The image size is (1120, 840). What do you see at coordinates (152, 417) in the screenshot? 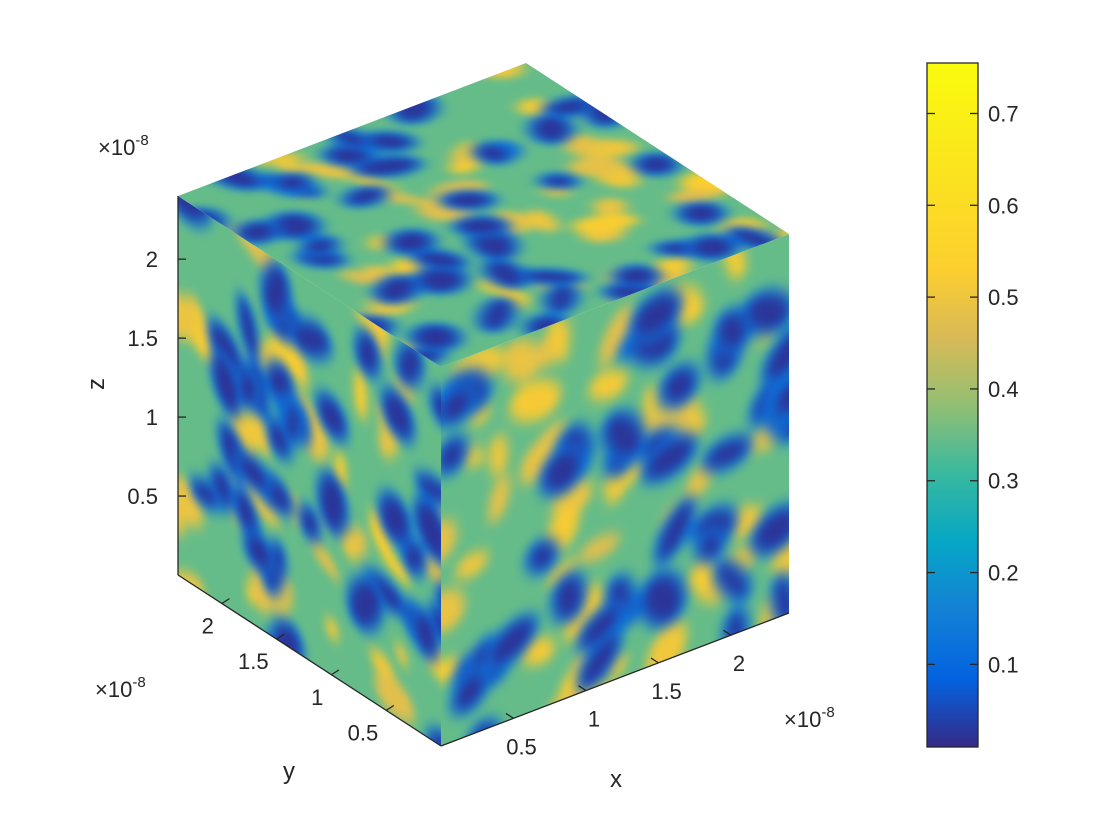
I see `z-tick-label: 1` at bounding box center [152, 417].